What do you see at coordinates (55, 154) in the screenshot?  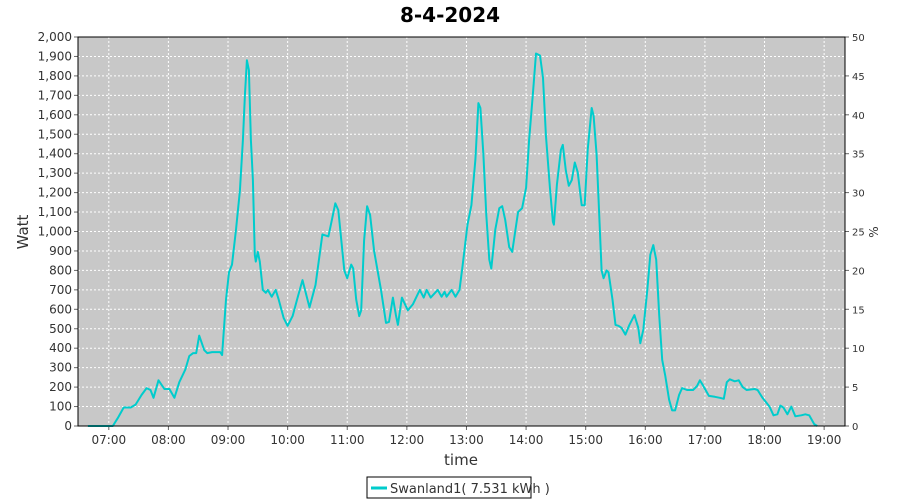 I see `y-tick-label: 1,400` at bounding box center [55, 154].